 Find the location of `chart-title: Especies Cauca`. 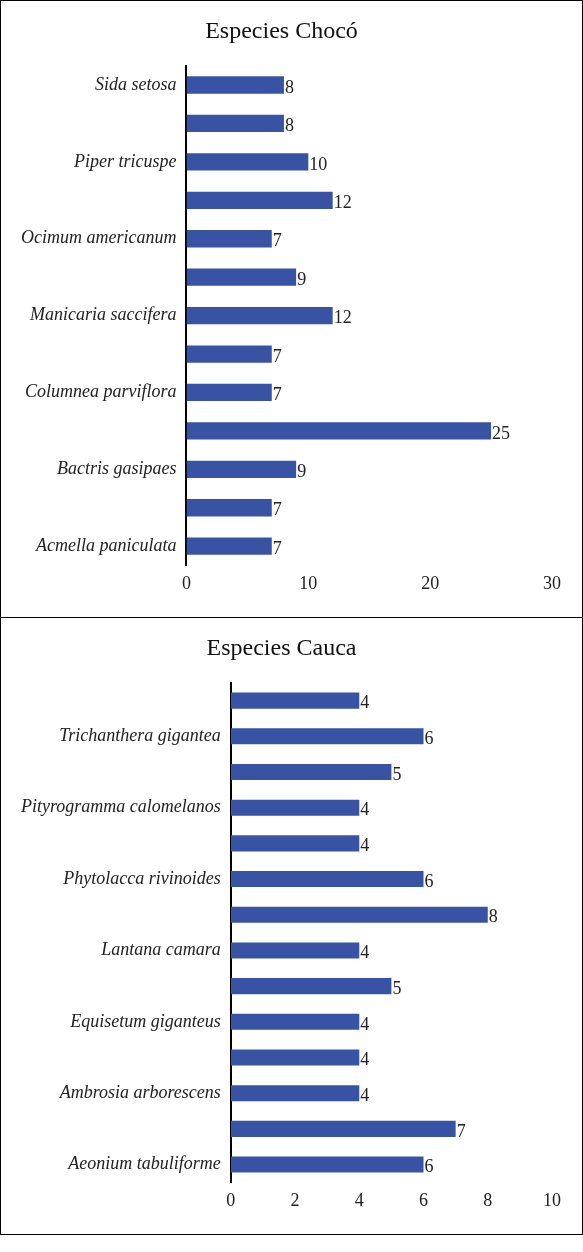

chart-title: Especies Cauca is located at coordinates (281, 646).